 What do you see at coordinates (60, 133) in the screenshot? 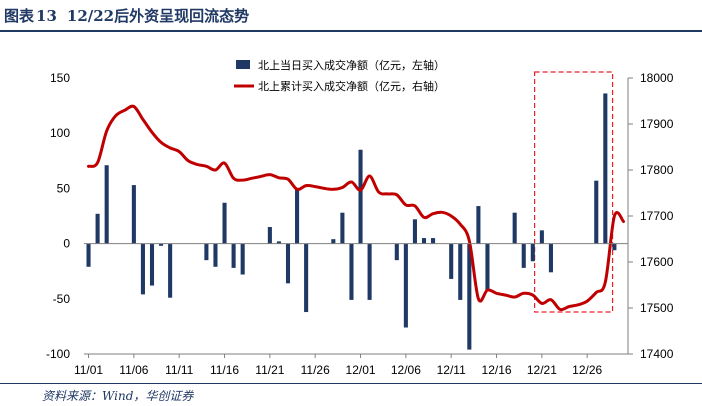
I see `y-left-tick-100: 100` at bounding box center [60, 133].